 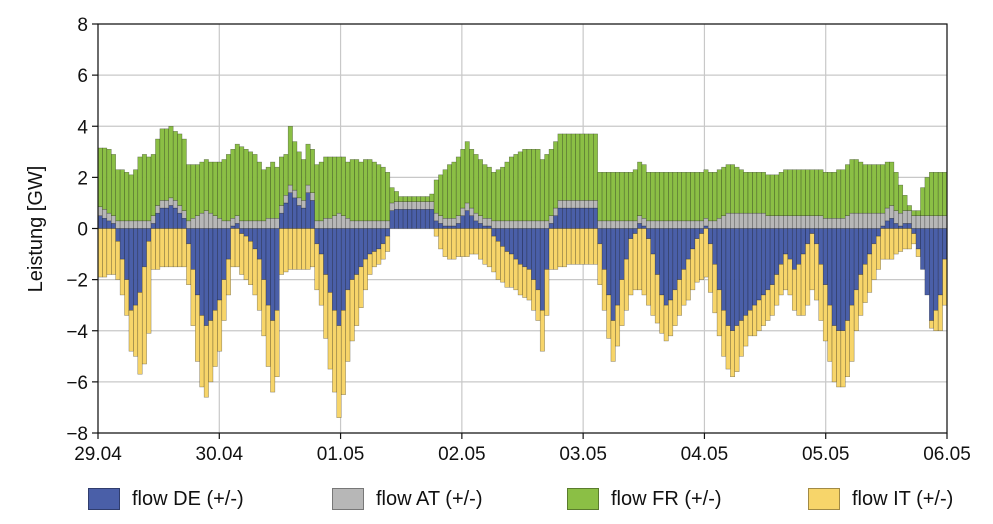 I want to click on y-tick-label: −2, so click(x=77, y=281).